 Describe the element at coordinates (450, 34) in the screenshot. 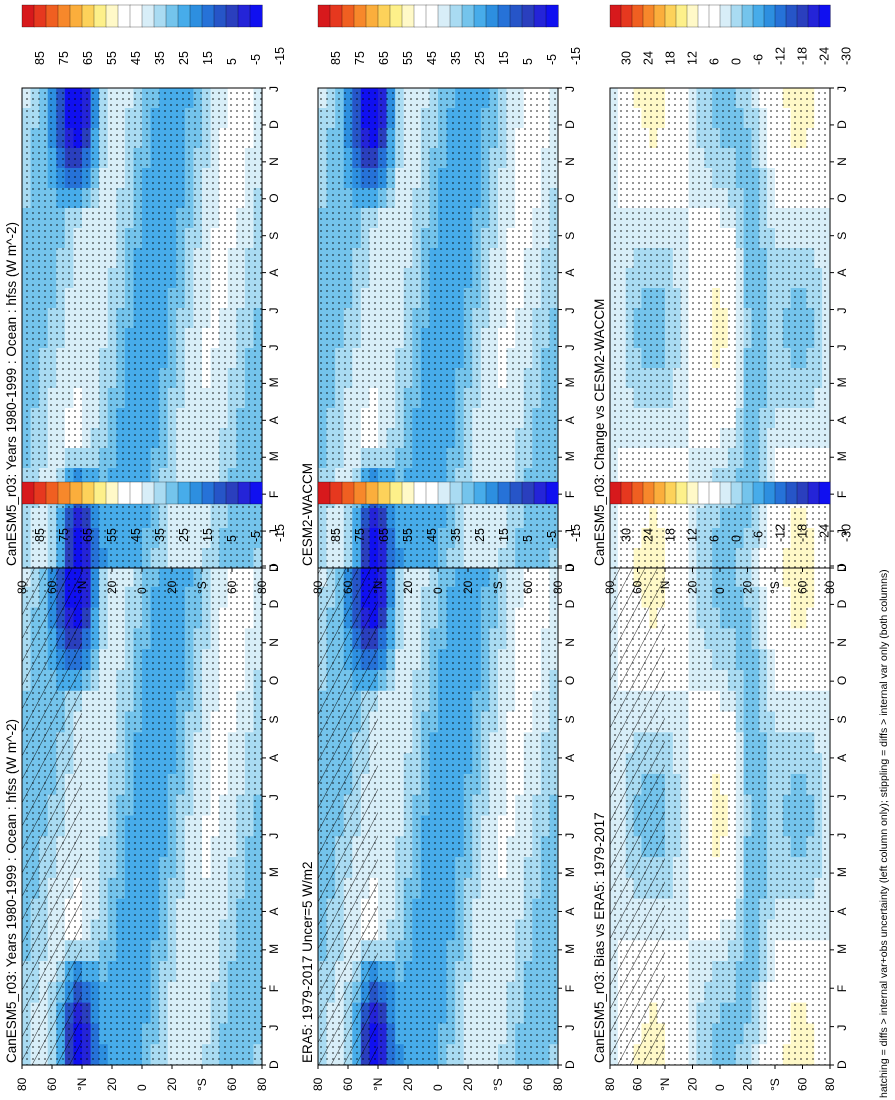

I see `colorbar-top-mid: 85 75 65 55 45 35 25 15 5 -5 -15` at that location.